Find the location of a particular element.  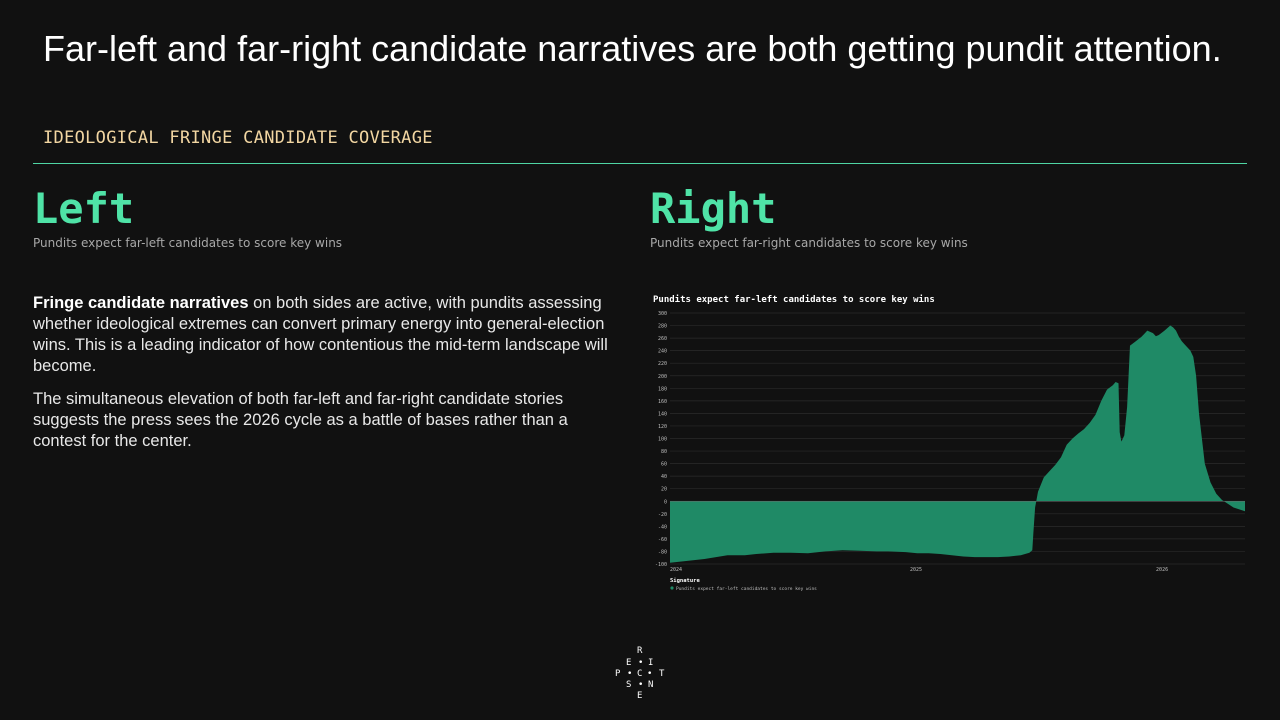

legend-swatch is located at coordinates (672, 588).